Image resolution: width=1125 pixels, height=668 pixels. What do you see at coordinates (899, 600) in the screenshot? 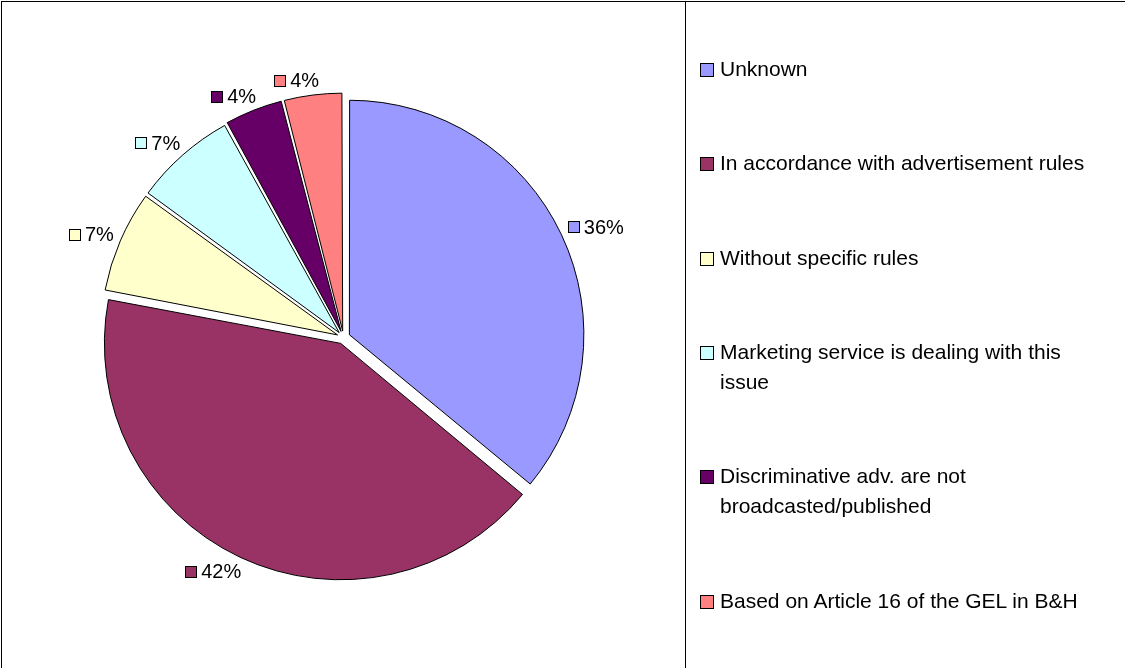
I see `legend-label: Based on Article 16 of the GEL in B&H` at bounding box center [899, 600].